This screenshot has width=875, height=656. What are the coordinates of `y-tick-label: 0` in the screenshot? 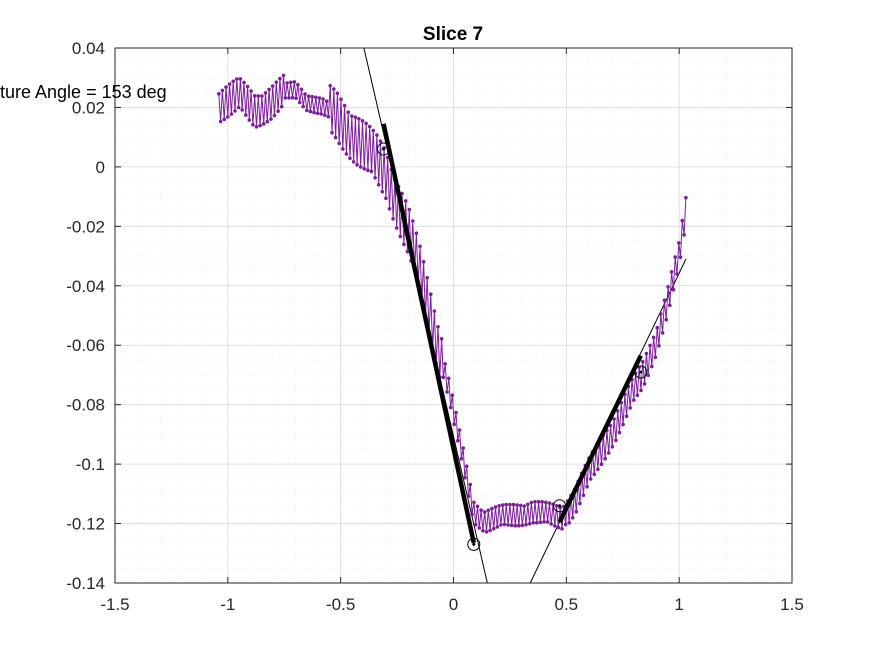 It's located at (100, 167).